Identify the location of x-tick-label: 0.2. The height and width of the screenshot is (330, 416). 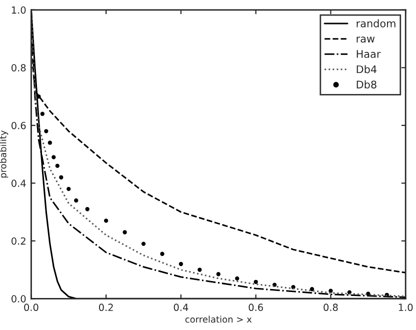
(105, 308).